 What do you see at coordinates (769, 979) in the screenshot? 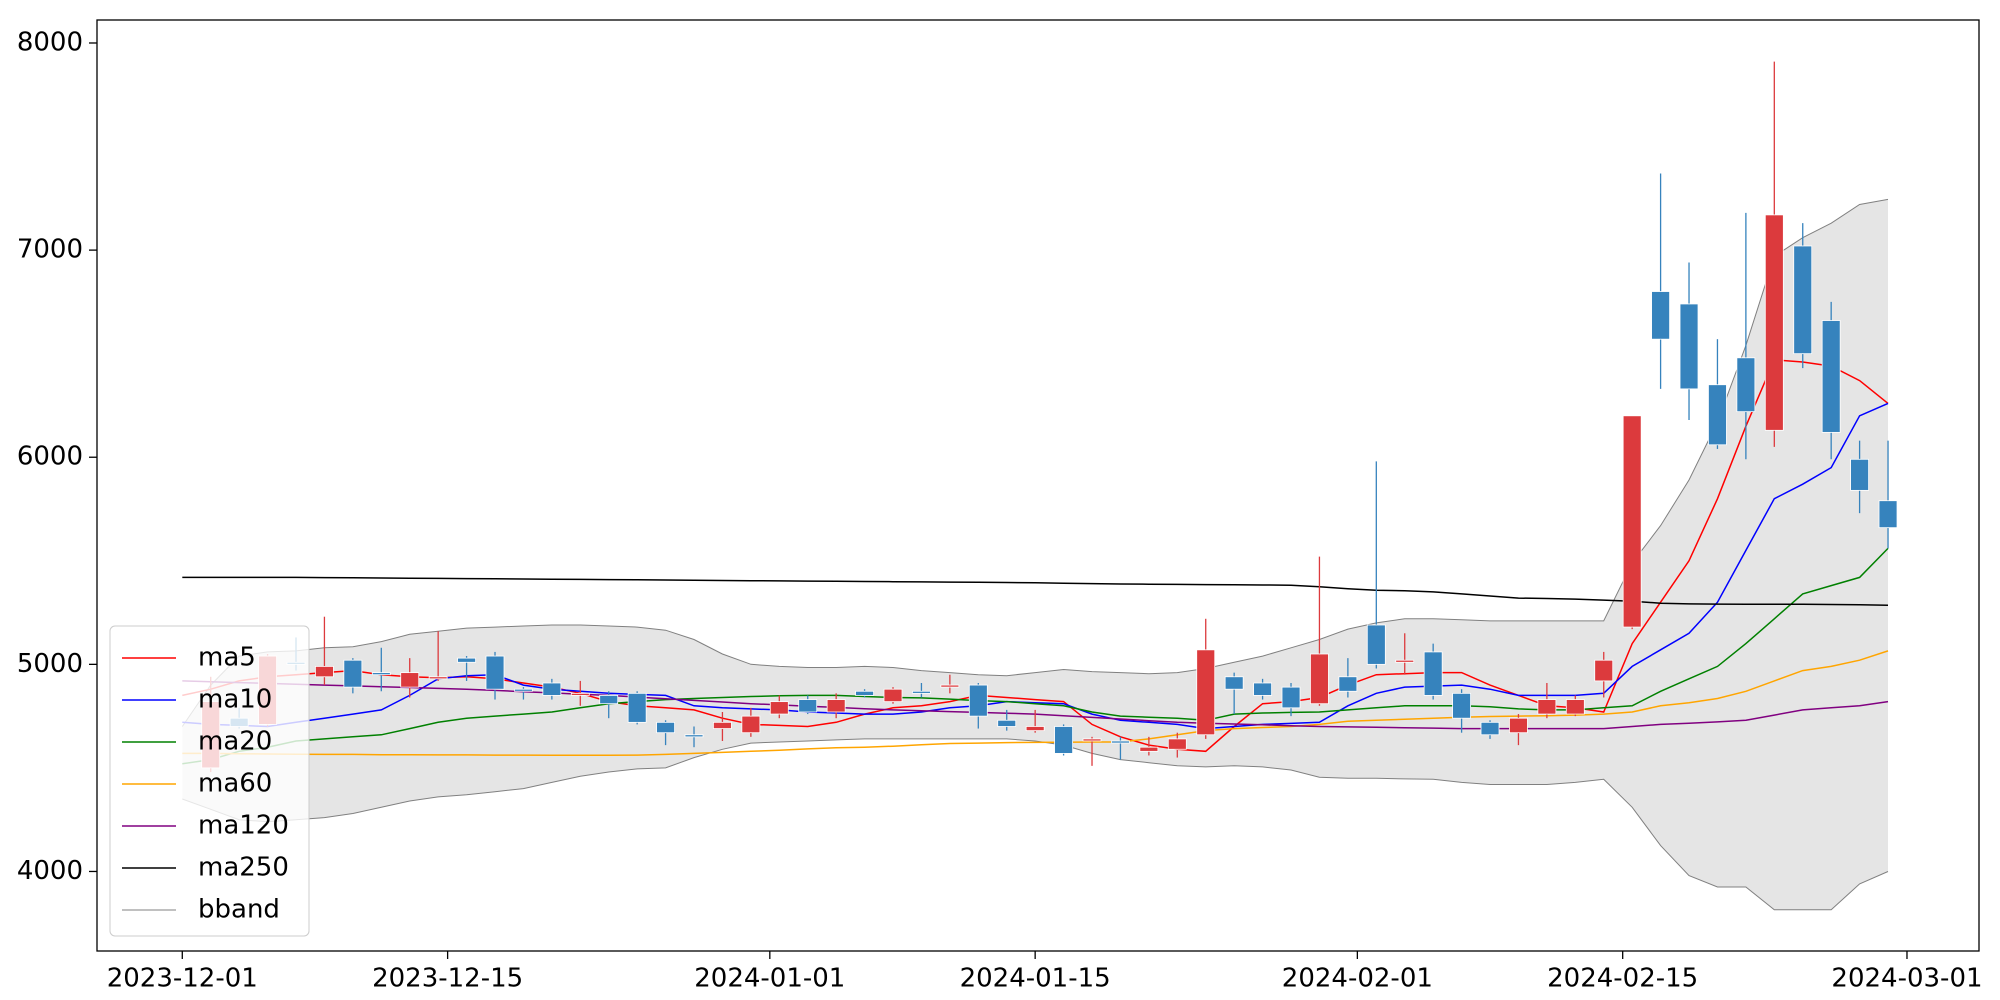
I see `x-tick-label: 2024-01-01` at bounding box center [769, 979].